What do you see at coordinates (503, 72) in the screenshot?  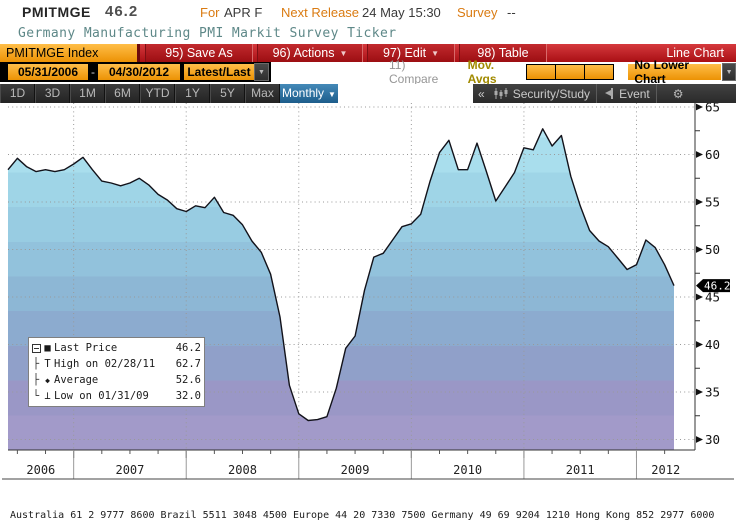 I see `range-toolbar-strip: 11) Compare Mov. Avgs No Lower Chart ▼` at bounding box center [503, 72].